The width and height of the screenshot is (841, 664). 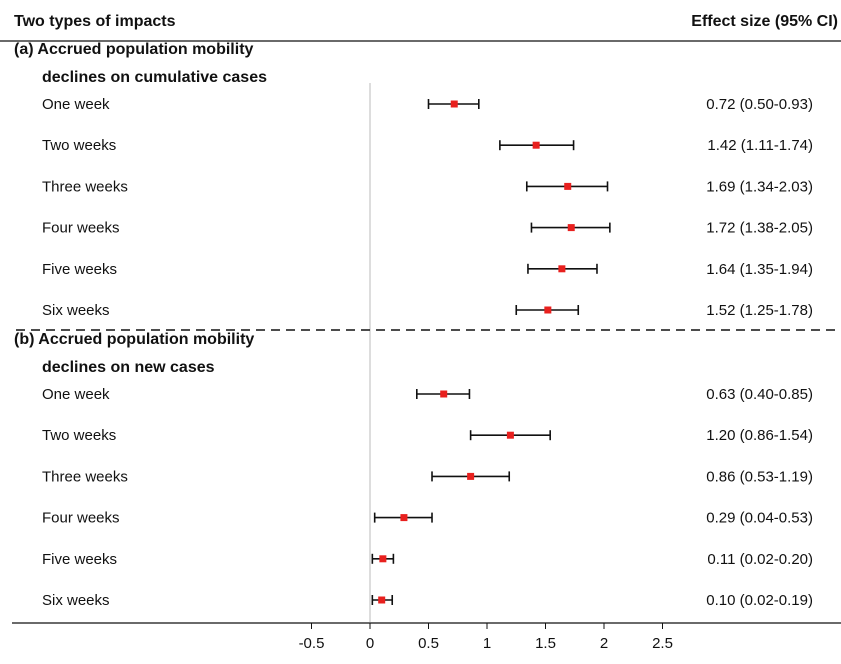 I want to click on effect-size-text: 1.52 (1.25-1.78), so click(x=759, y=310).